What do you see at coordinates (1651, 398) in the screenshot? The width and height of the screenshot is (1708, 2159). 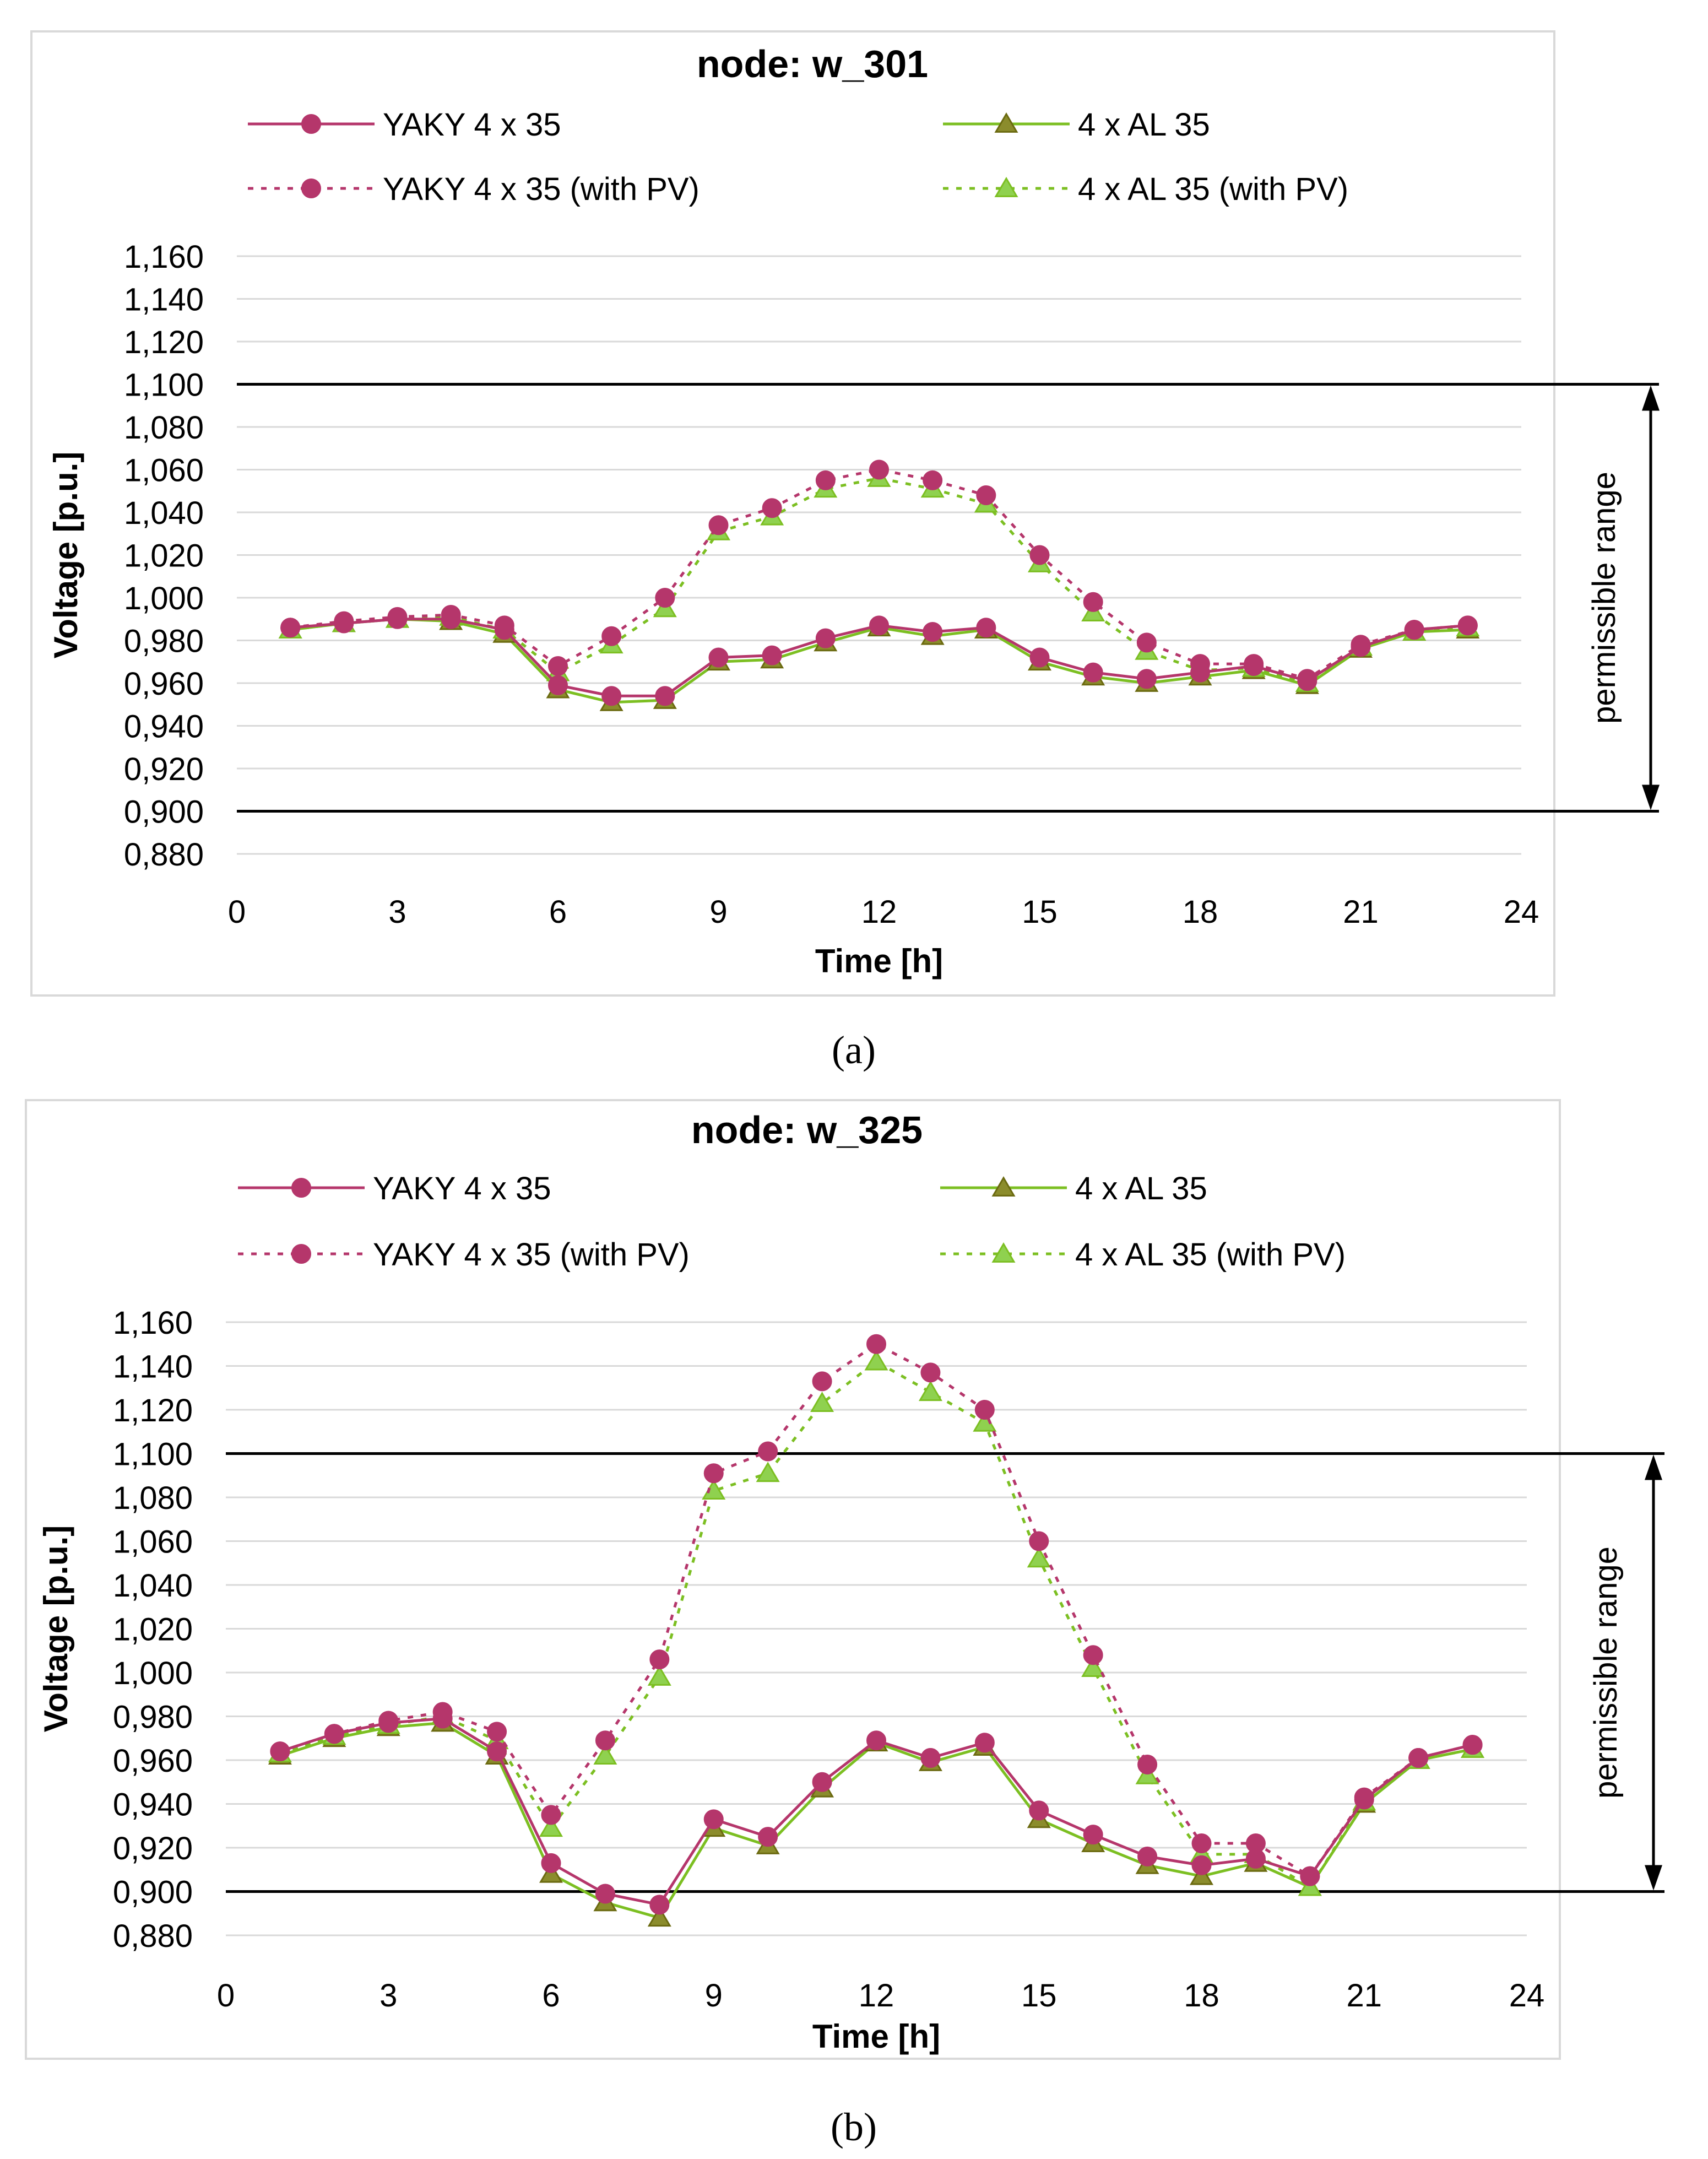 I see `chart-a-range-arrow-head-up` at bounding box center [1651, 398].